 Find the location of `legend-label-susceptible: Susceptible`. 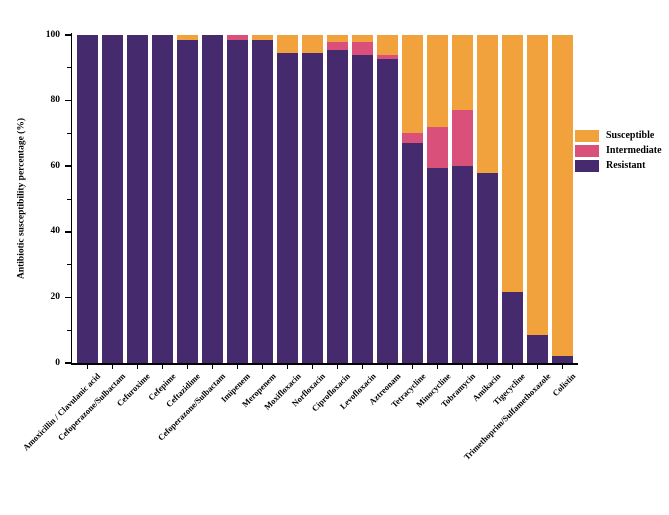

legend-label-susceptible: Susceptible is located at coordinates (630, 135).